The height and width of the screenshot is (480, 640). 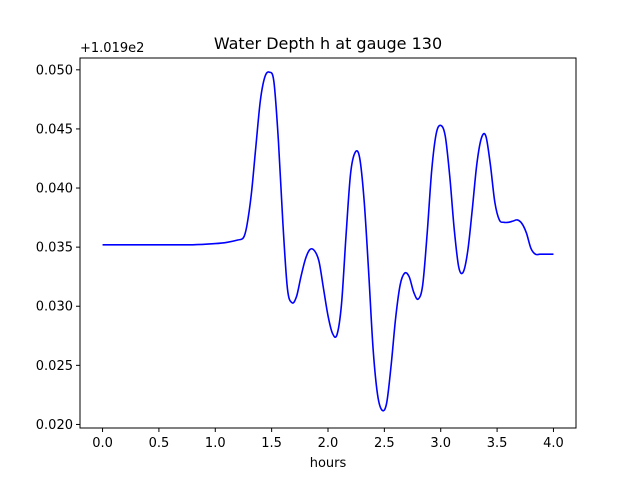 What do you see at coordinates (54, 366) in the screenshot?
I see `y-tick-label: 0.025` at bounding box center [54, 366].